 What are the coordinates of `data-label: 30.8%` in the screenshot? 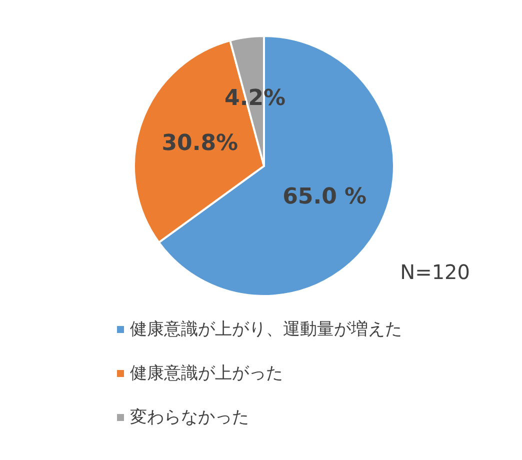 It's located at (200, 143).